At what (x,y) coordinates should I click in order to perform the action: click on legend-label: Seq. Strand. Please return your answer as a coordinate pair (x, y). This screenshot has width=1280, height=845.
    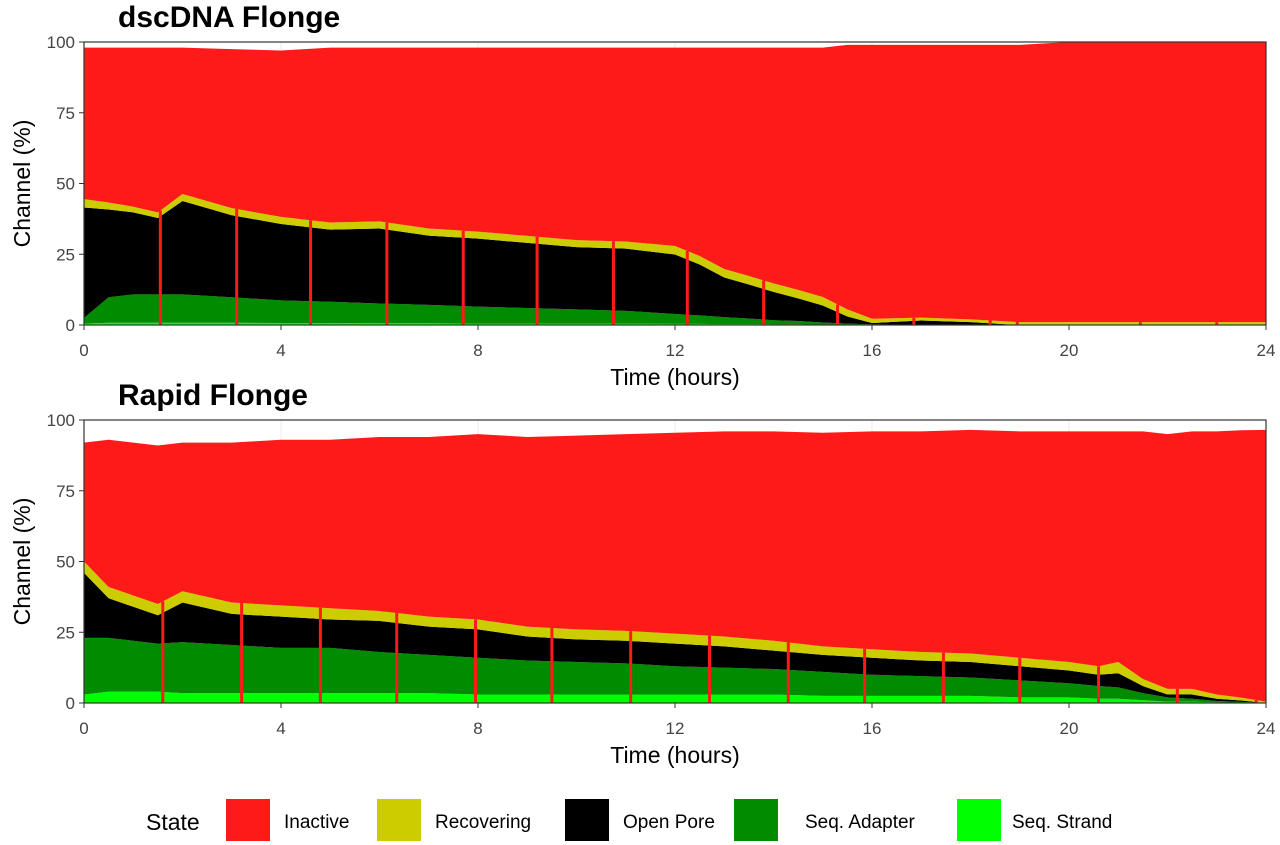
    Looking at the image, I should click on (1062, 822).